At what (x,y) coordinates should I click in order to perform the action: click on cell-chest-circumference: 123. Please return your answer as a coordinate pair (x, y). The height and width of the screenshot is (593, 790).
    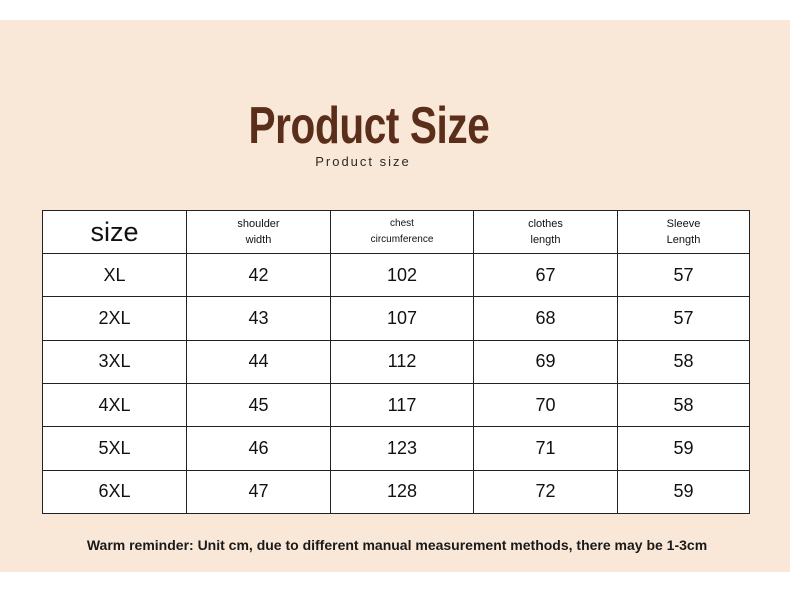
    Looking at the image, I should click on (402, 448).